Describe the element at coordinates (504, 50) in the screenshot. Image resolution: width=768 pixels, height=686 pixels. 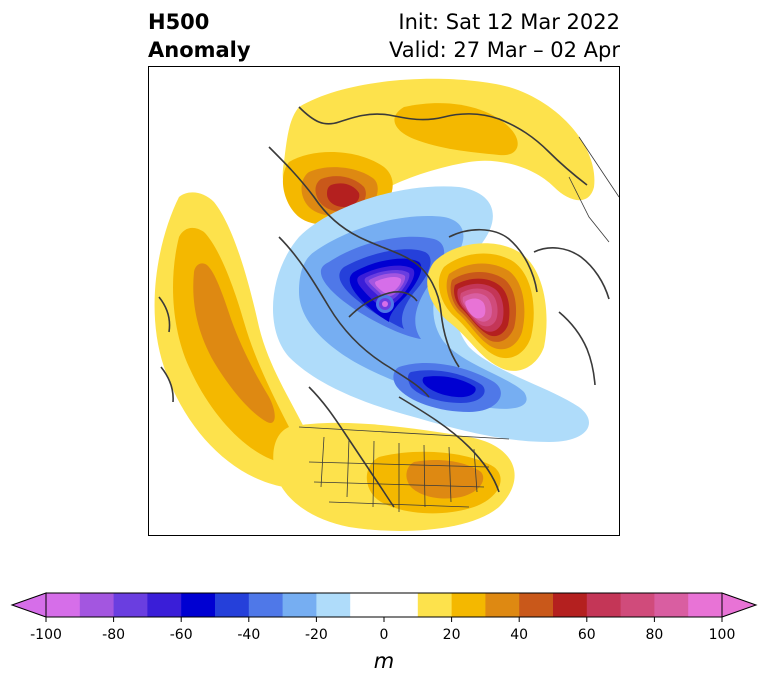
I see `valid-label: Valid: 27 Mar – 02 Apr` at that location.